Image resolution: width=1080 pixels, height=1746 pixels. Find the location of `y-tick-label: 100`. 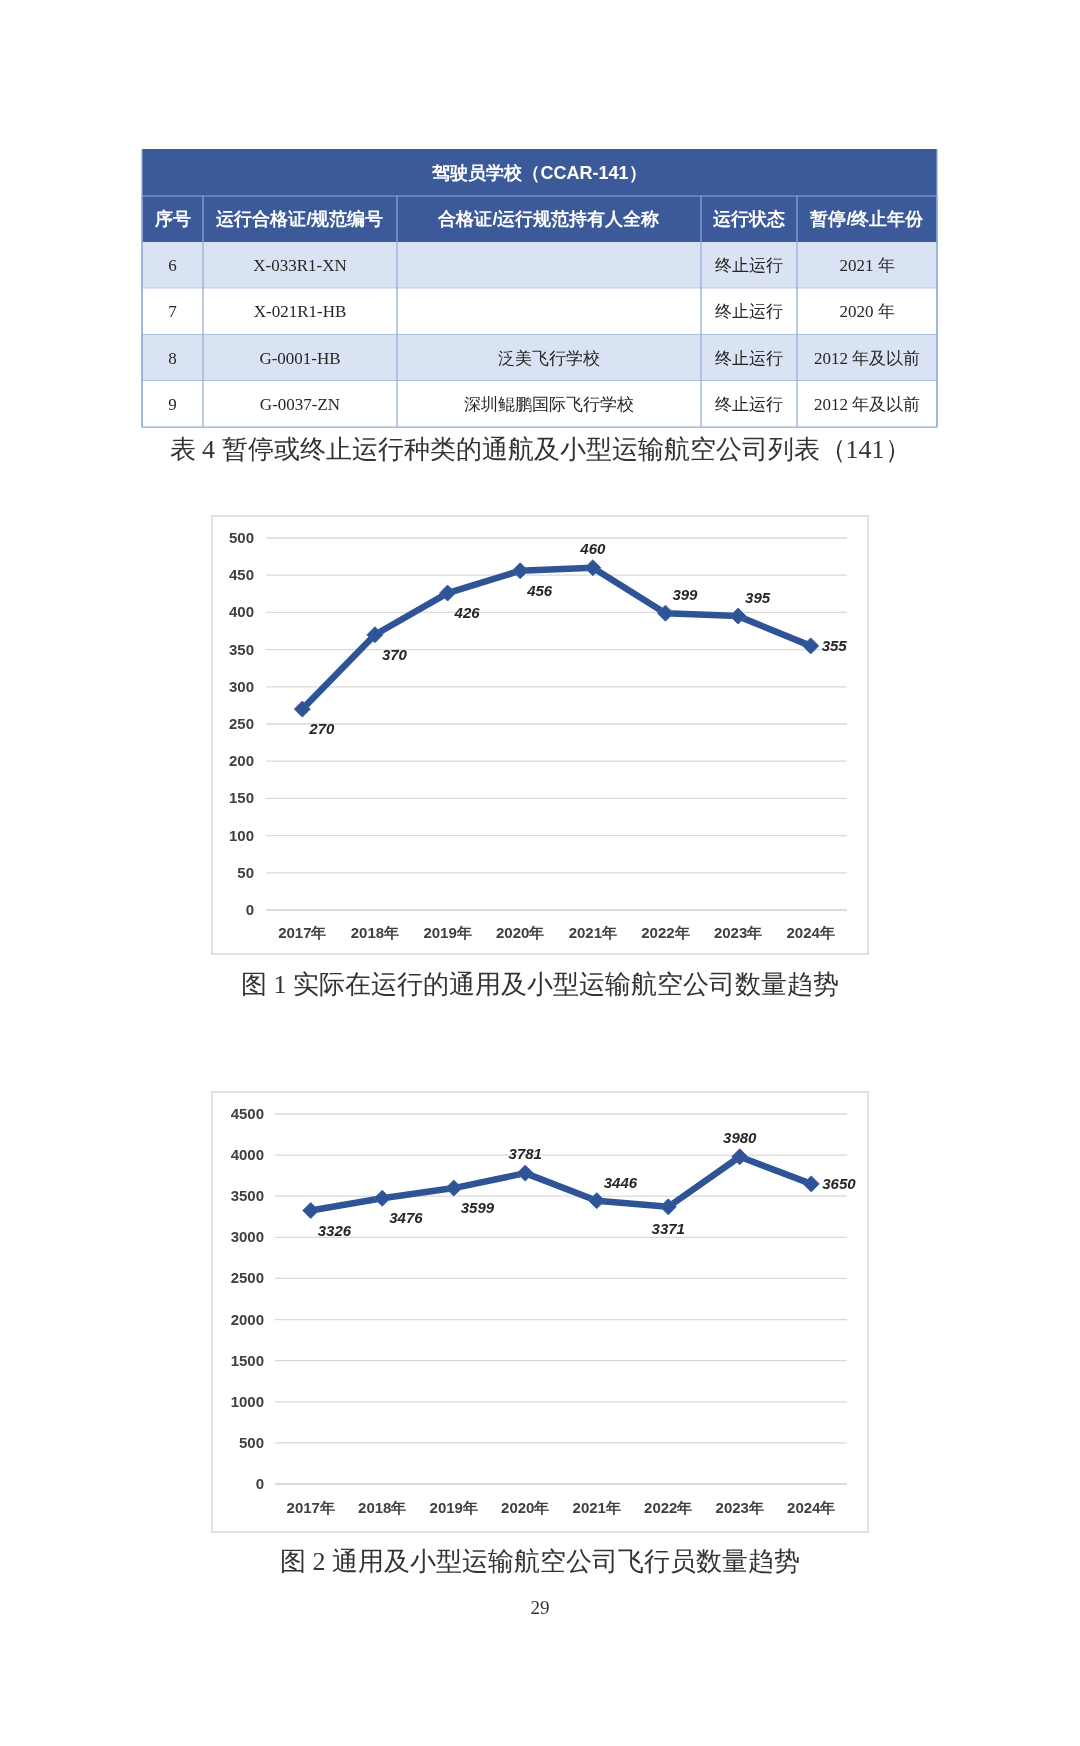

y-tick-label: 100 is located at coordinates (241, 835).